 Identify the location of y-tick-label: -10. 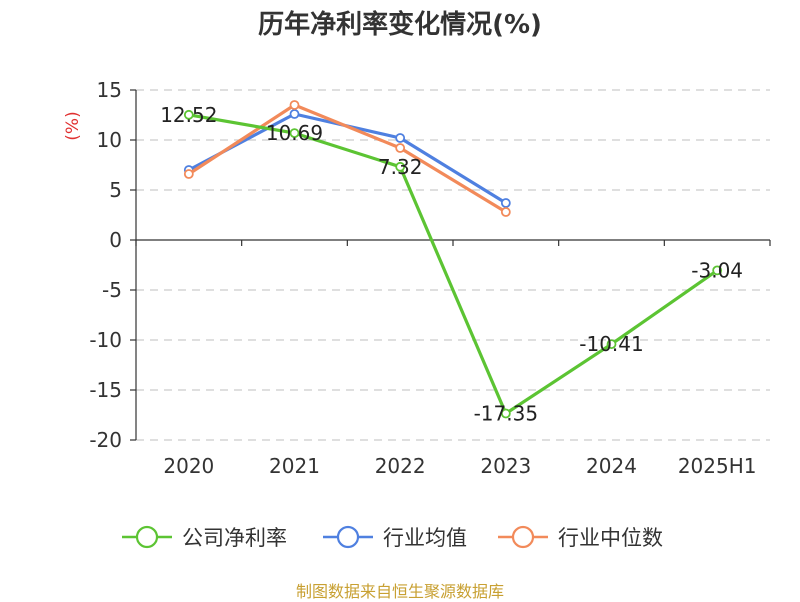
(105, 340).